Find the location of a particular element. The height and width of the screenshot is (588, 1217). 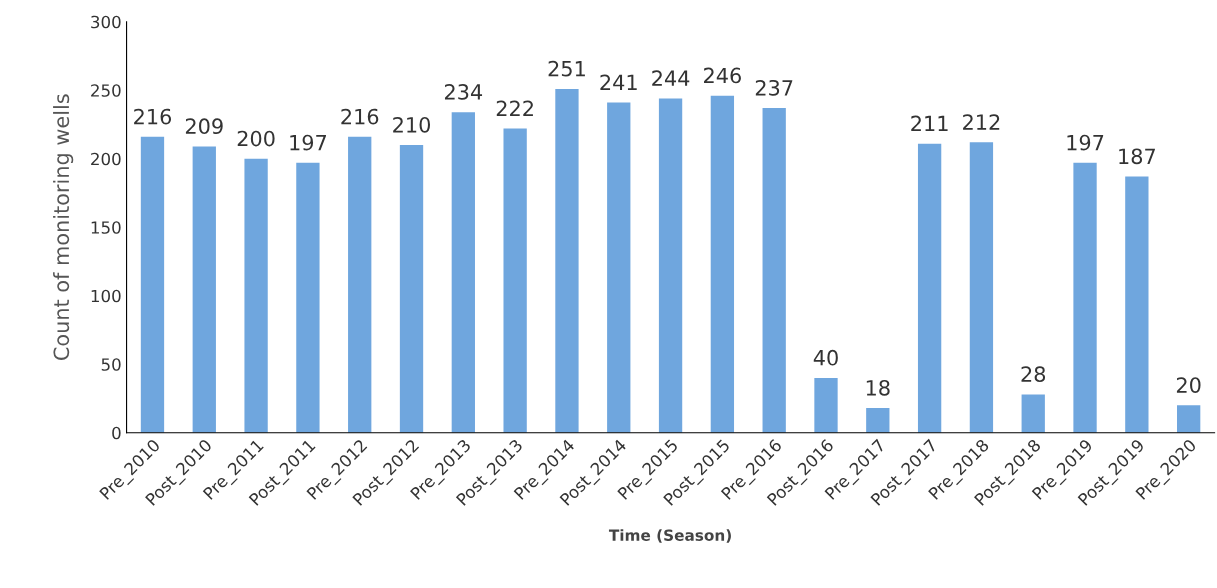

data-label: 211 is located at coordinates (929, 123).